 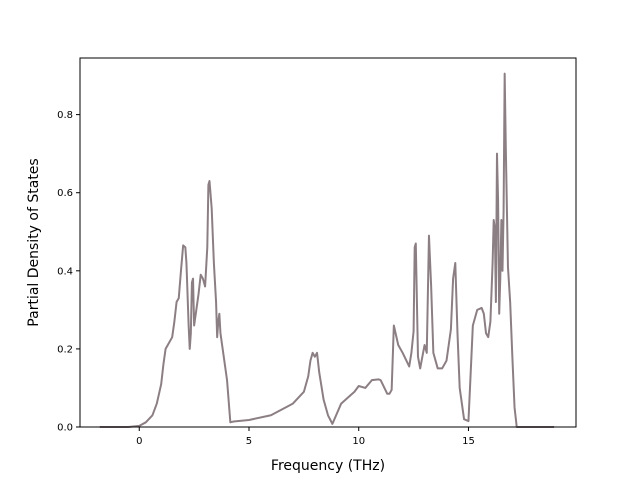 I want to click on y-tick-label: 0.0, so click(x=65, y=428).